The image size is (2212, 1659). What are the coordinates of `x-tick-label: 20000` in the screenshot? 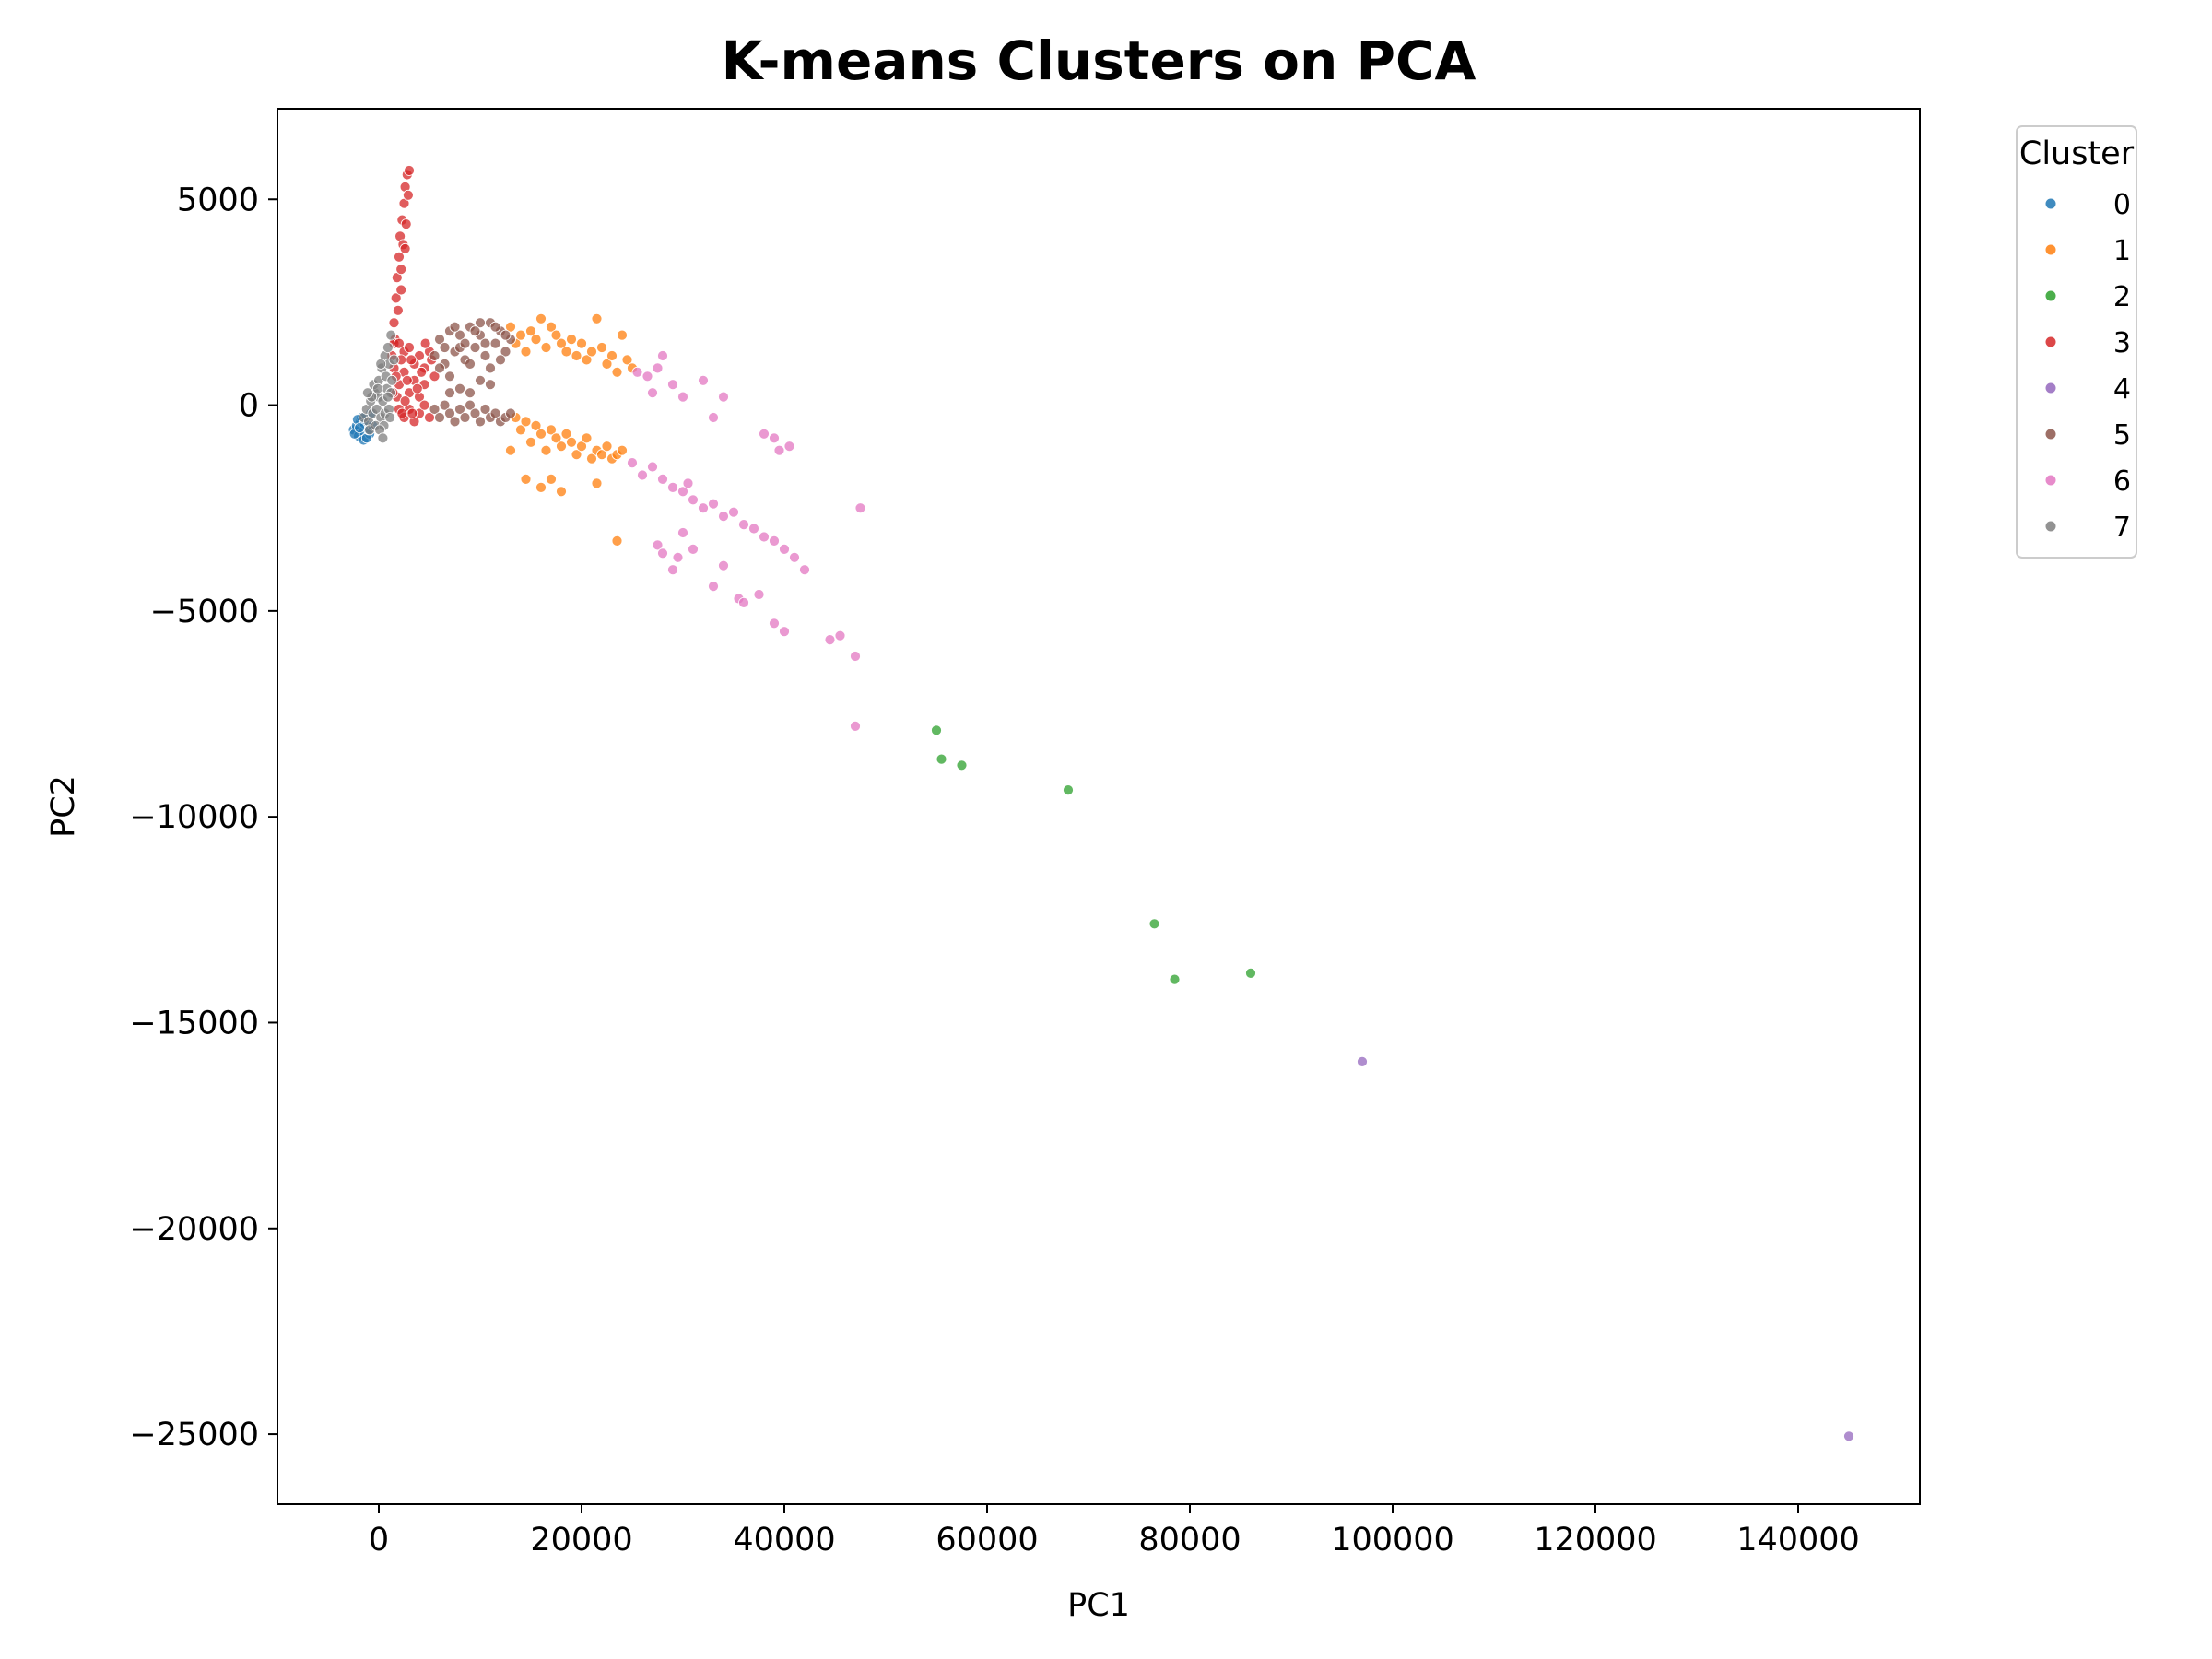 It's located at (581, 1540).